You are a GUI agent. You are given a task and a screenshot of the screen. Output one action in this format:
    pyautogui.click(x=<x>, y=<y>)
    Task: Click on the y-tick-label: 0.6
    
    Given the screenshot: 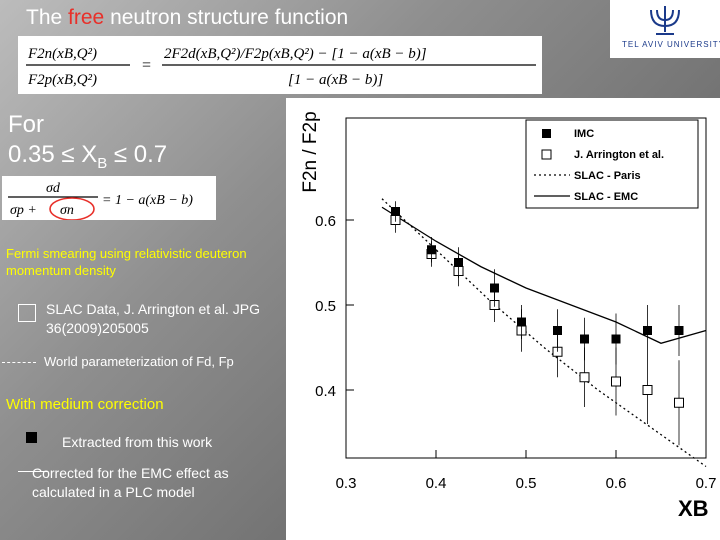 What is the action you would take?
    pyautogui.click(x=325, y=221)
    